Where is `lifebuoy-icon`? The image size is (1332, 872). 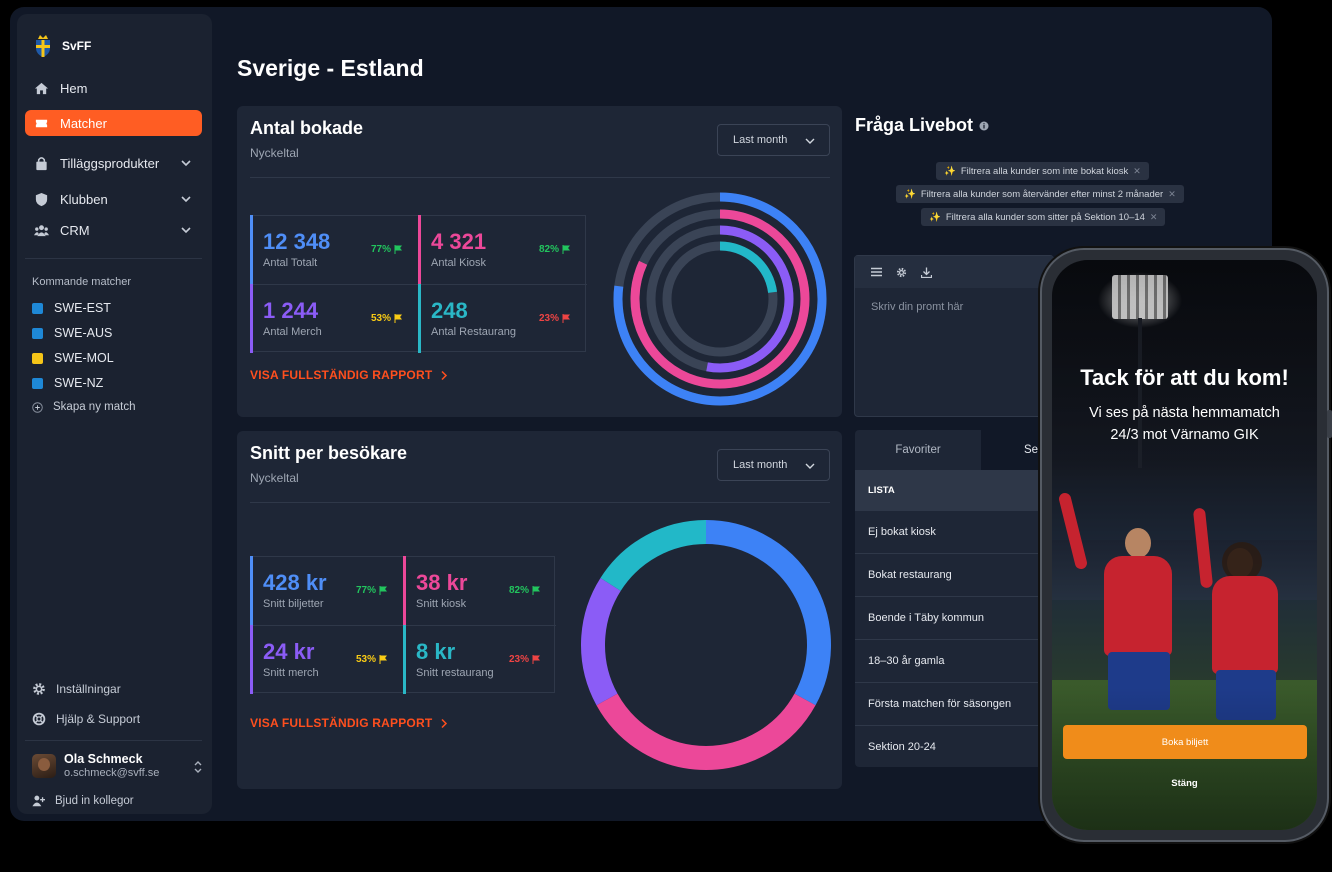
lifebuoy-icon is located at coordinates (39, 719).